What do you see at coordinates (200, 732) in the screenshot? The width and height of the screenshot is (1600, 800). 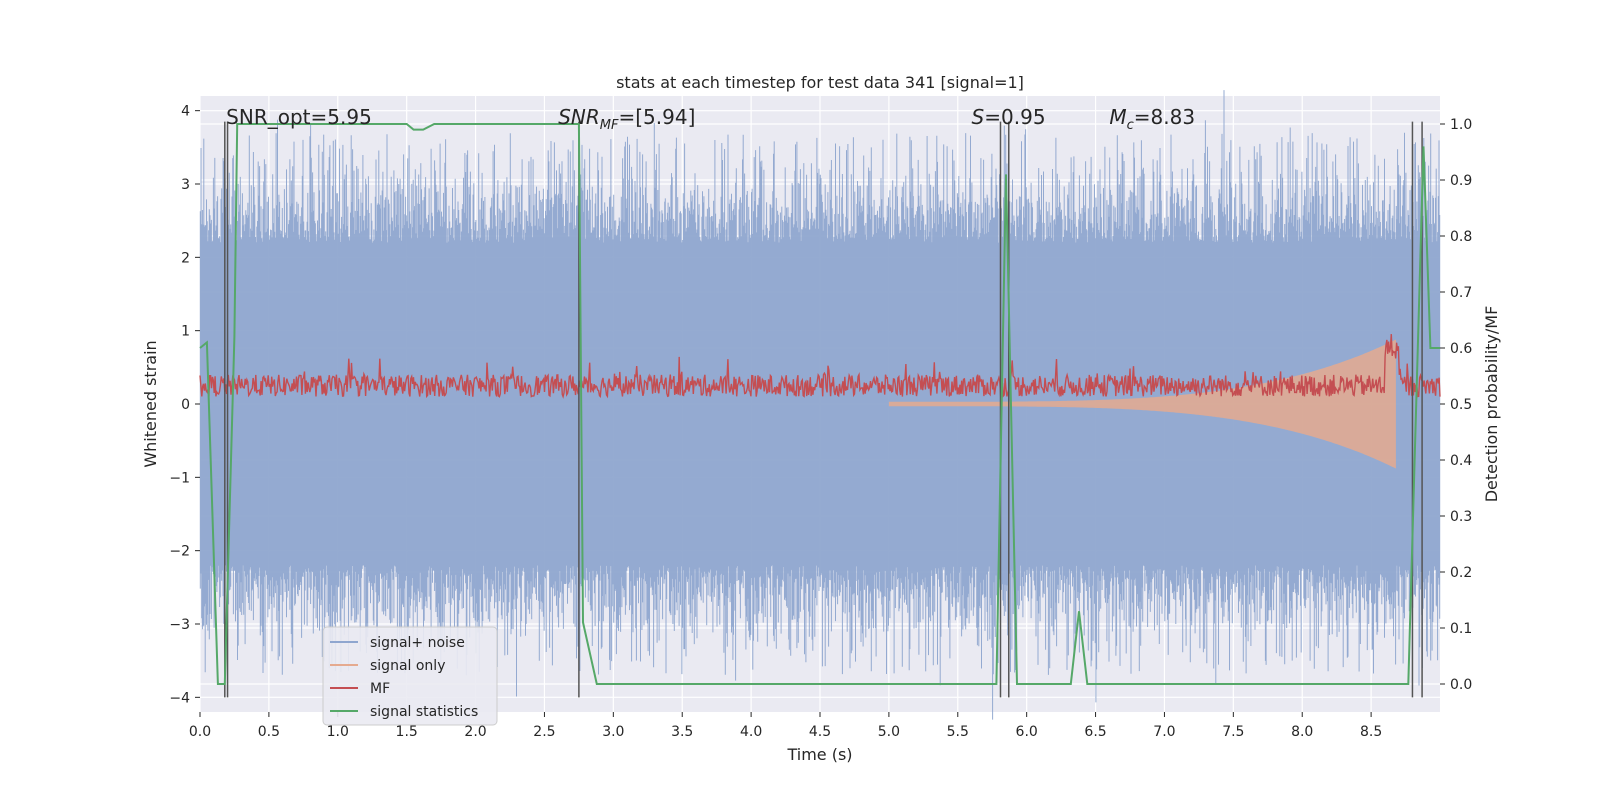 I see `x-tick-label: 0.0` at bounding box center [200, 732].